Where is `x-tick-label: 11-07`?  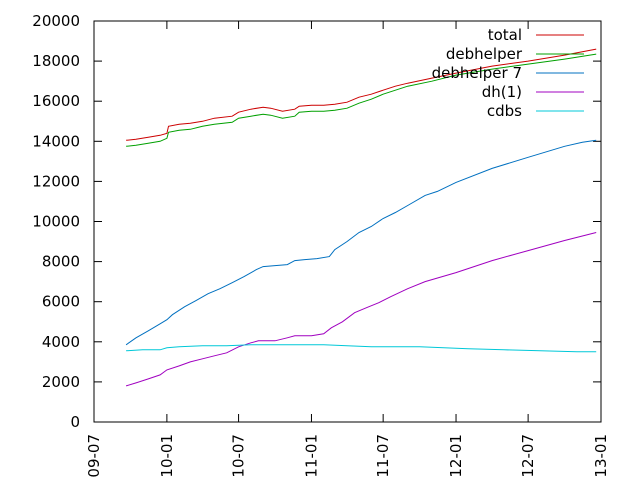 x-tick-label: 11-07 is located at coordinates (383, 456).